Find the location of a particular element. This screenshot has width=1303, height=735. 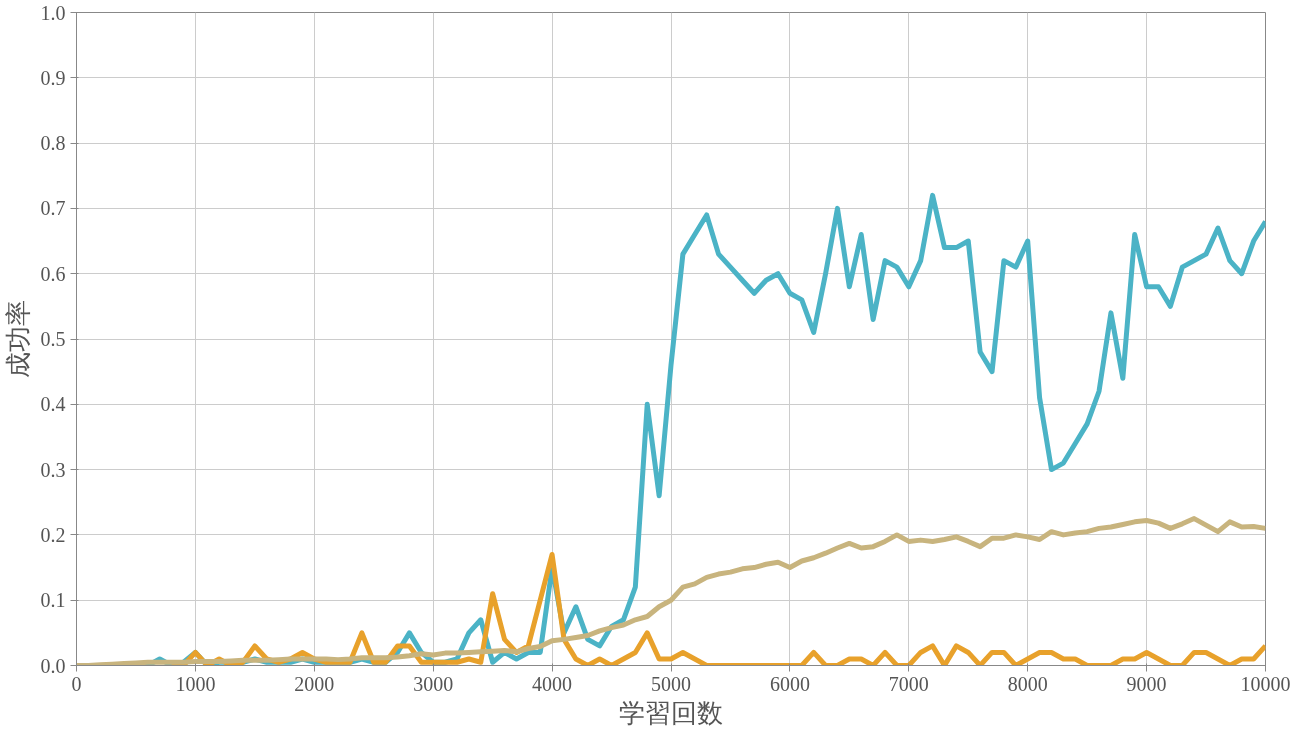

x-tick-label: 4000 is located at coordinates (552, 683).